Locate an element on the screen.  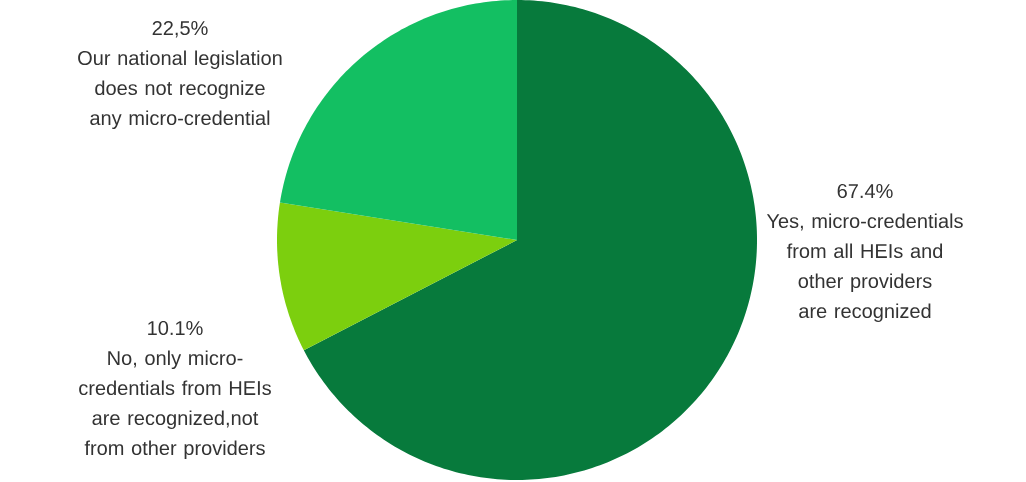
data-label: 22,5% is located at coordinates (180, 29).